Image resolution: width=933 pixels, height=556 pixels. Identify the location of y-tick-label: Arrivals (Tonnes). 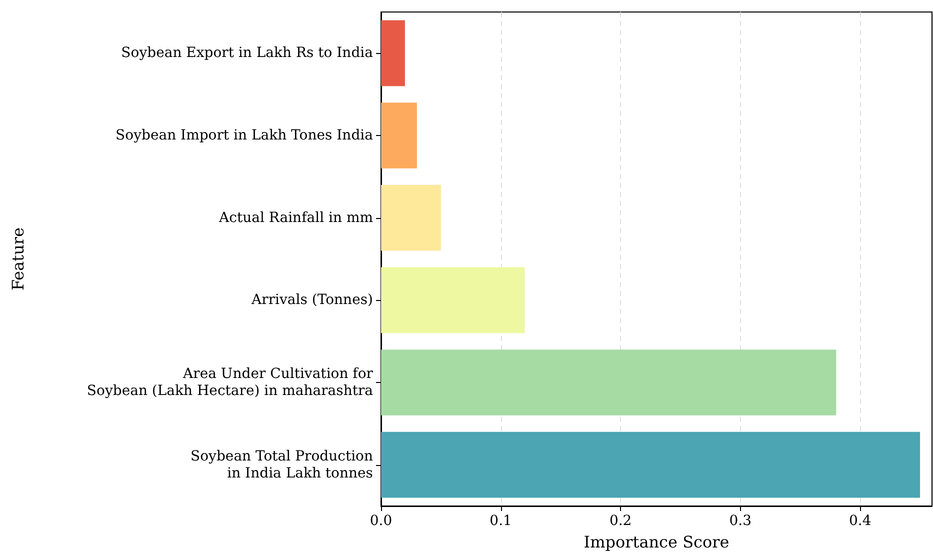
(311, 300).